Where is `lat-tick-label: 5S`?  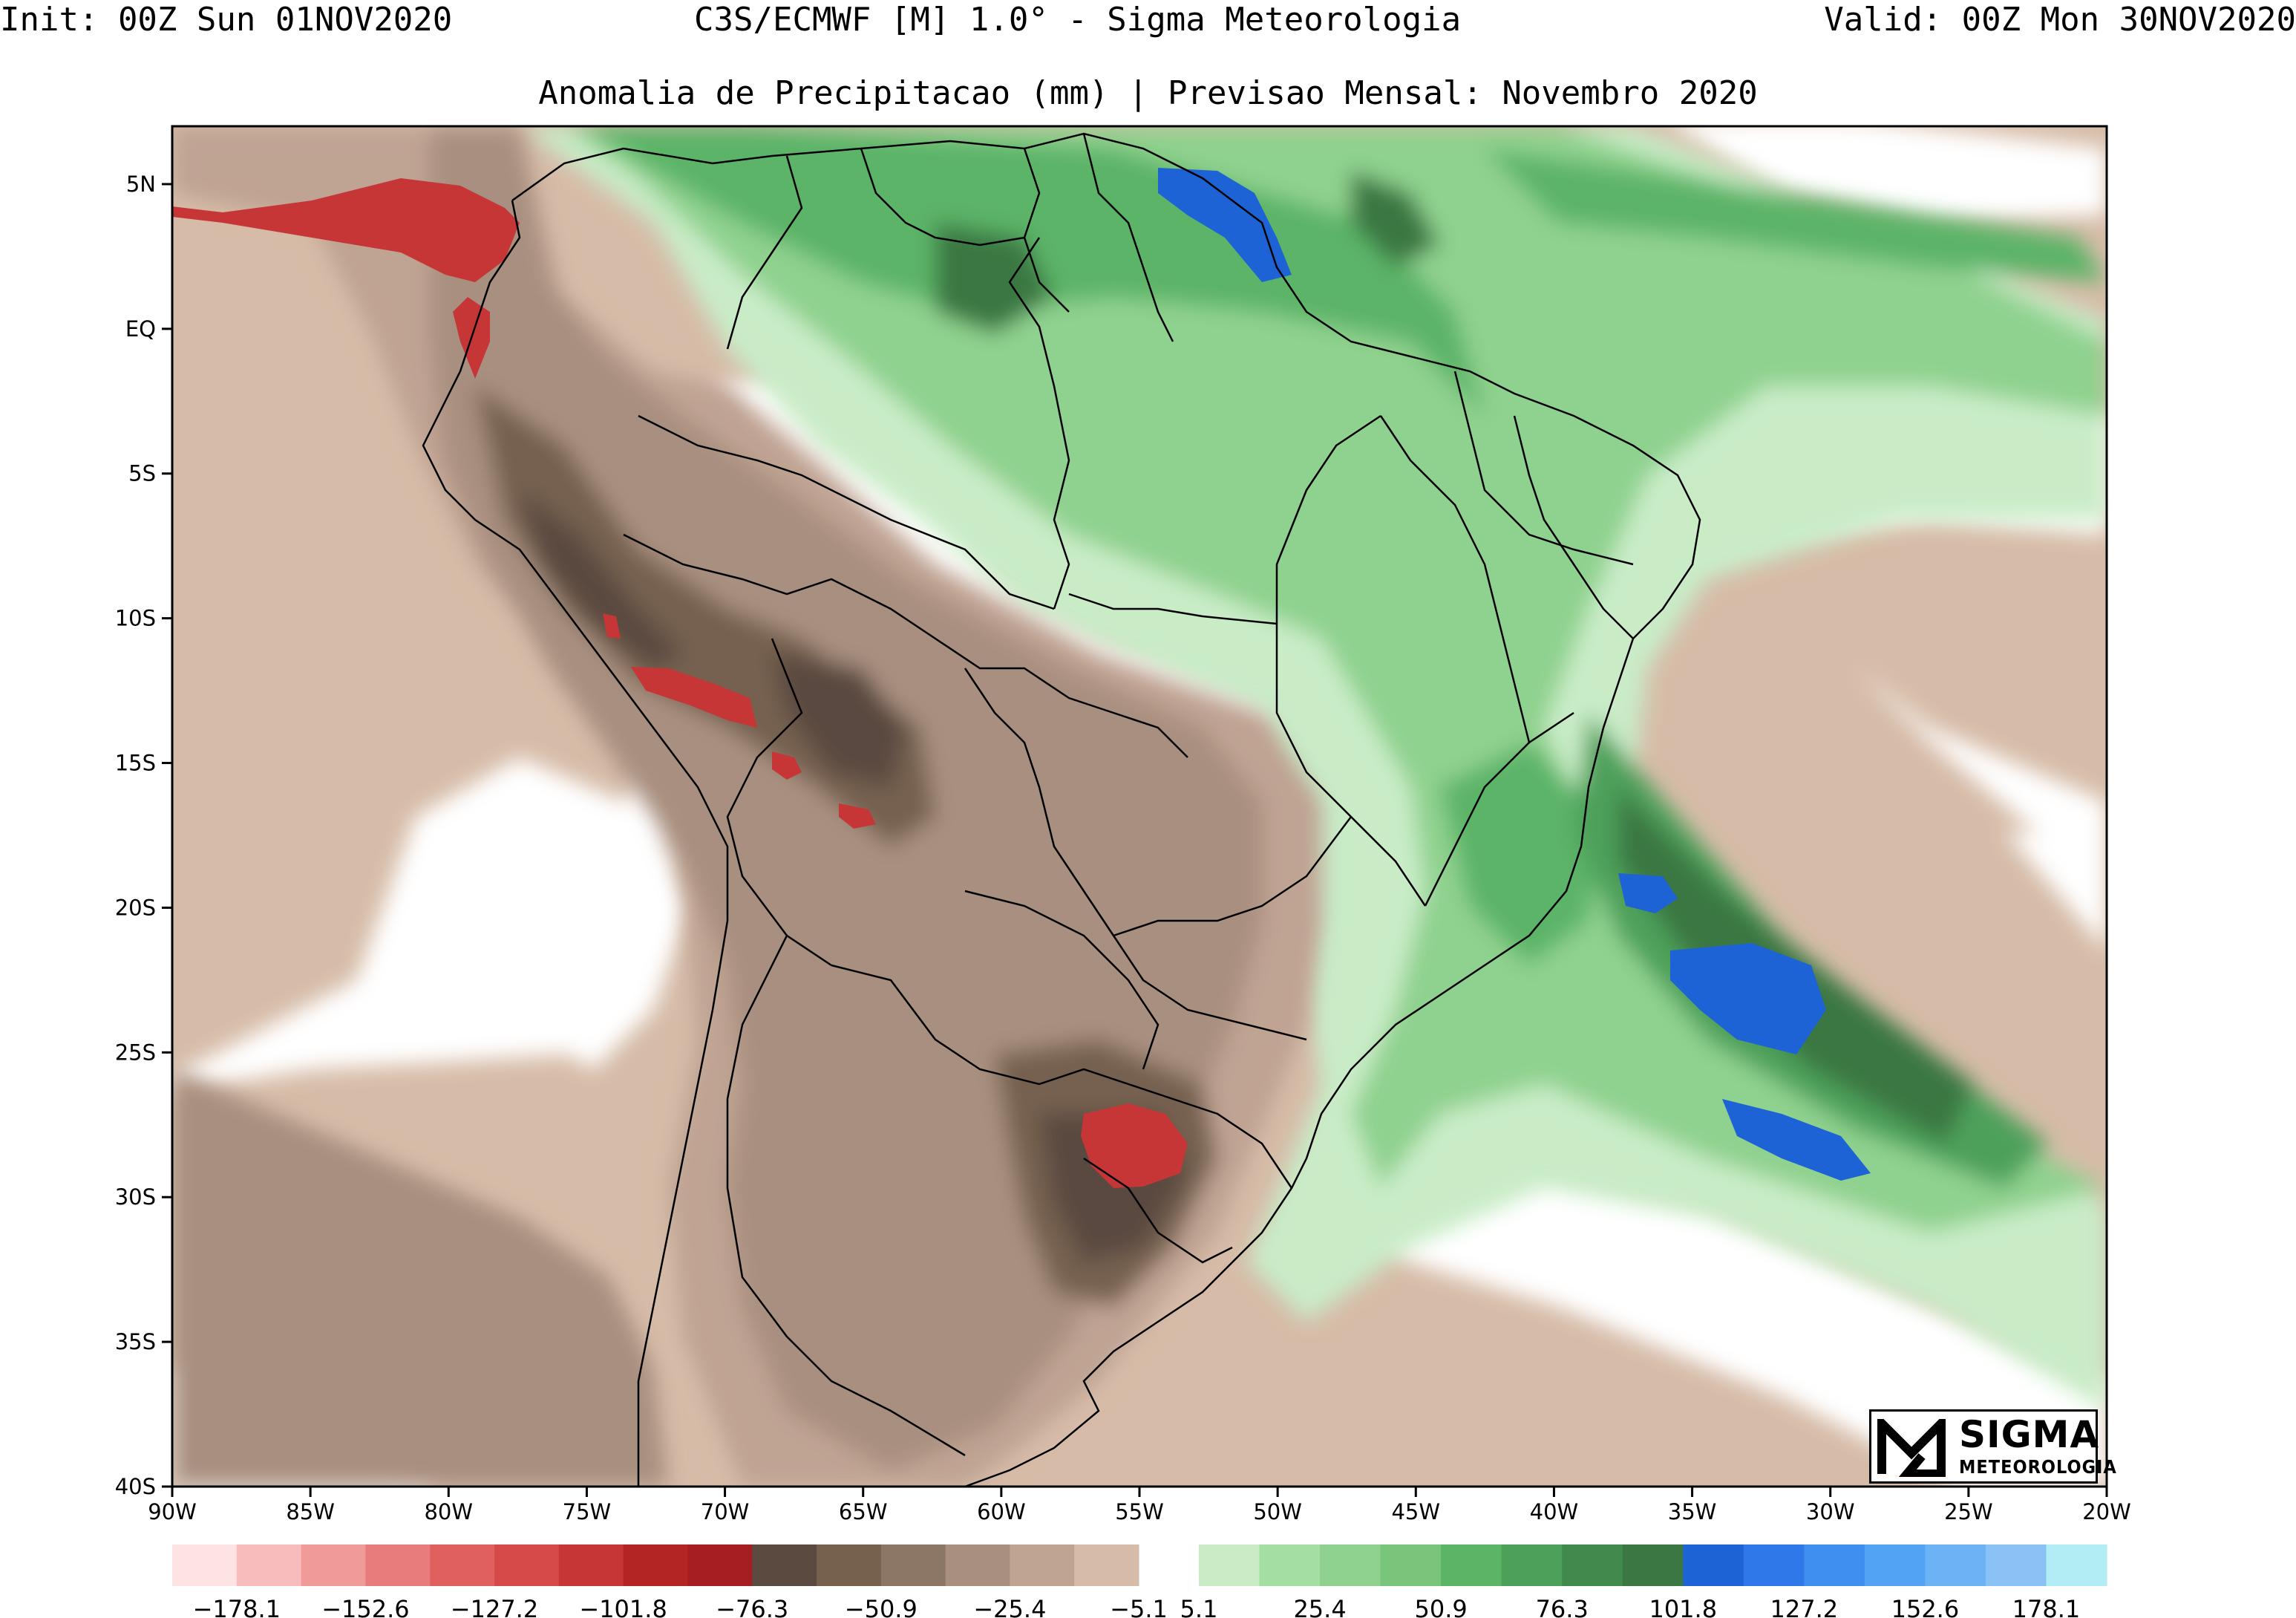
lat-tick-label: 5S is located at coordinates (142, 473).